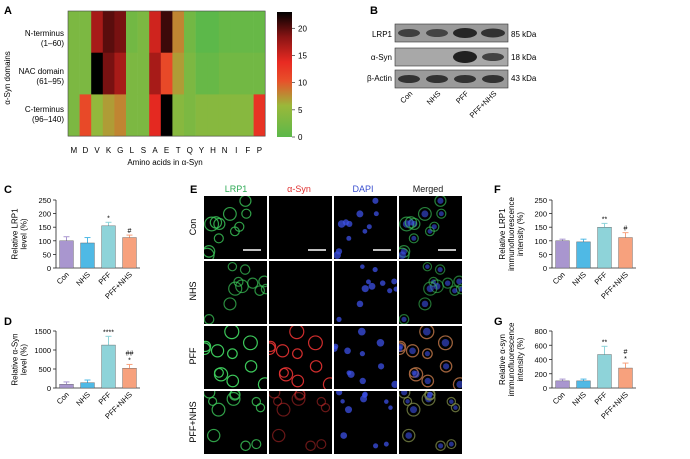 Image resolution: width=690 pixels, height=459 pixels. Describe the element at coordinates (625, 359) in the screenshot. I see `chart-significance-label: *` at that location.